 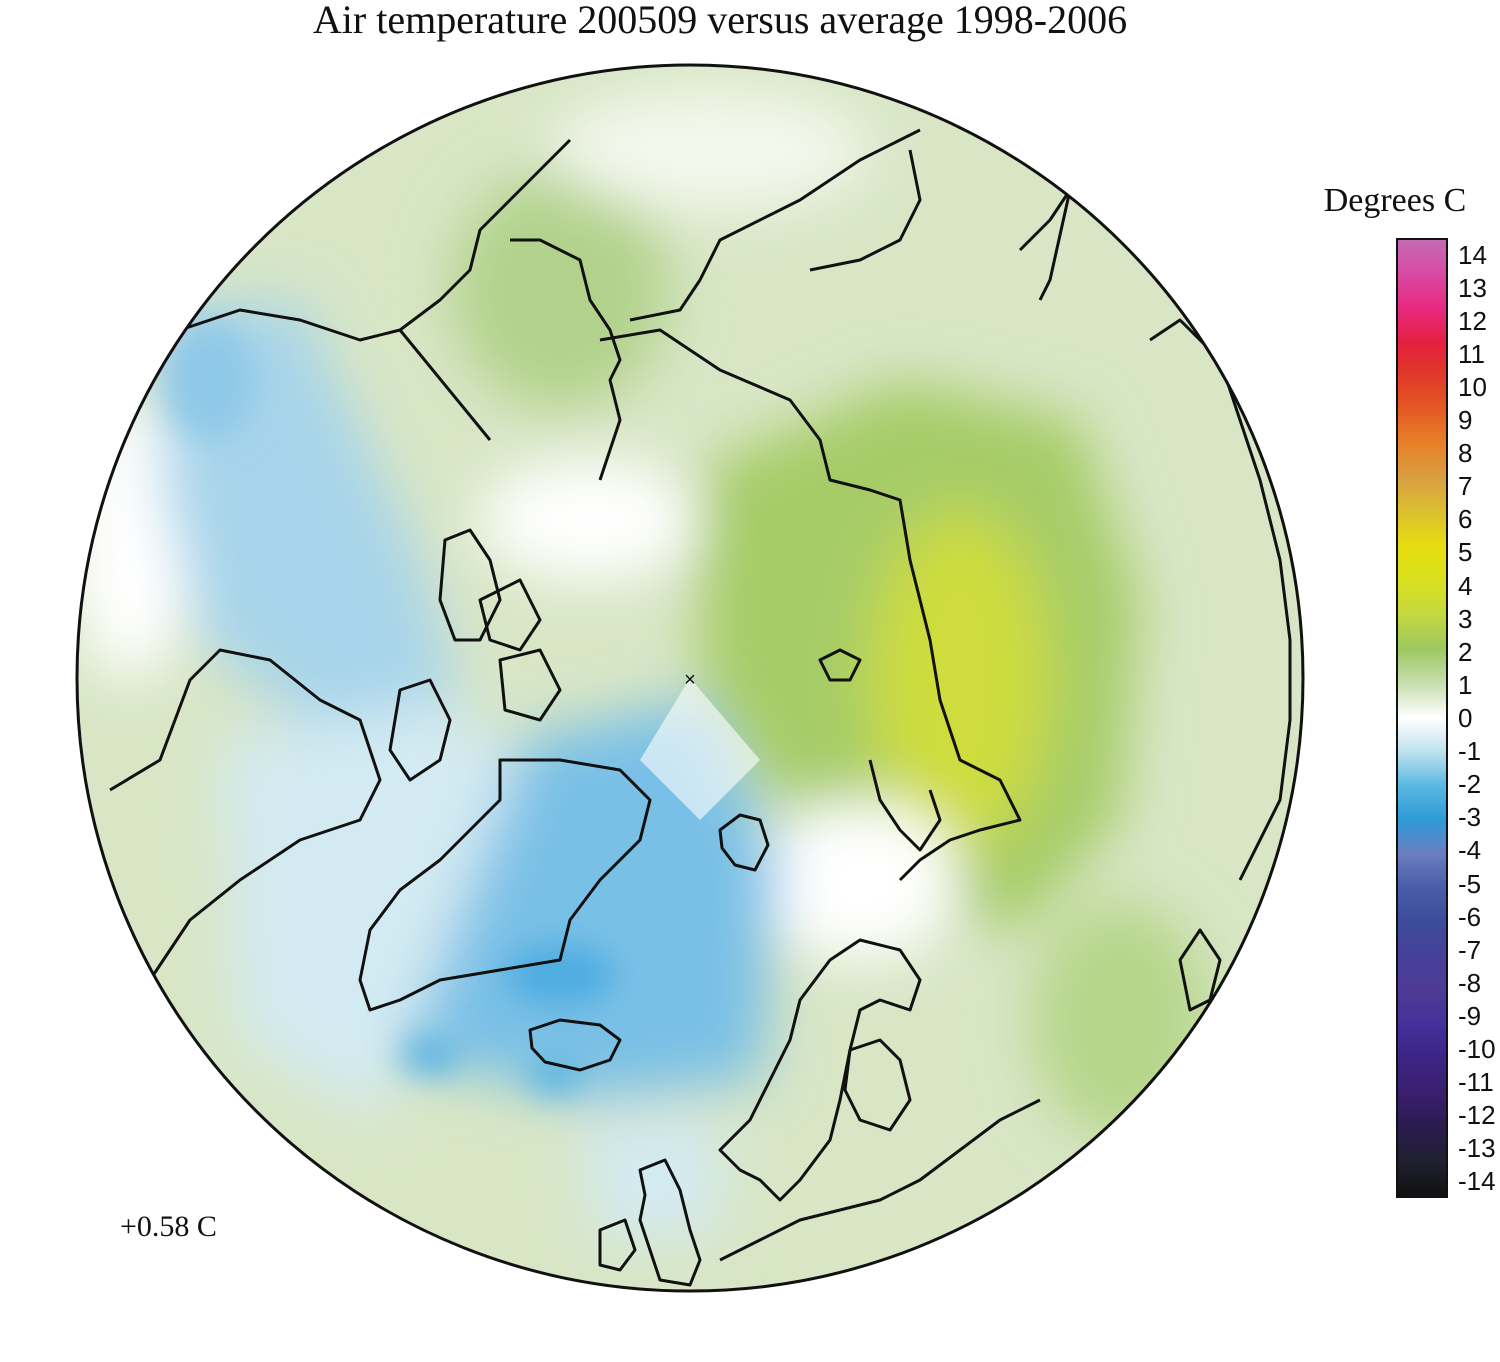 I want to click on anomaly-britain-lightblue, so click(x=650, y=1180).